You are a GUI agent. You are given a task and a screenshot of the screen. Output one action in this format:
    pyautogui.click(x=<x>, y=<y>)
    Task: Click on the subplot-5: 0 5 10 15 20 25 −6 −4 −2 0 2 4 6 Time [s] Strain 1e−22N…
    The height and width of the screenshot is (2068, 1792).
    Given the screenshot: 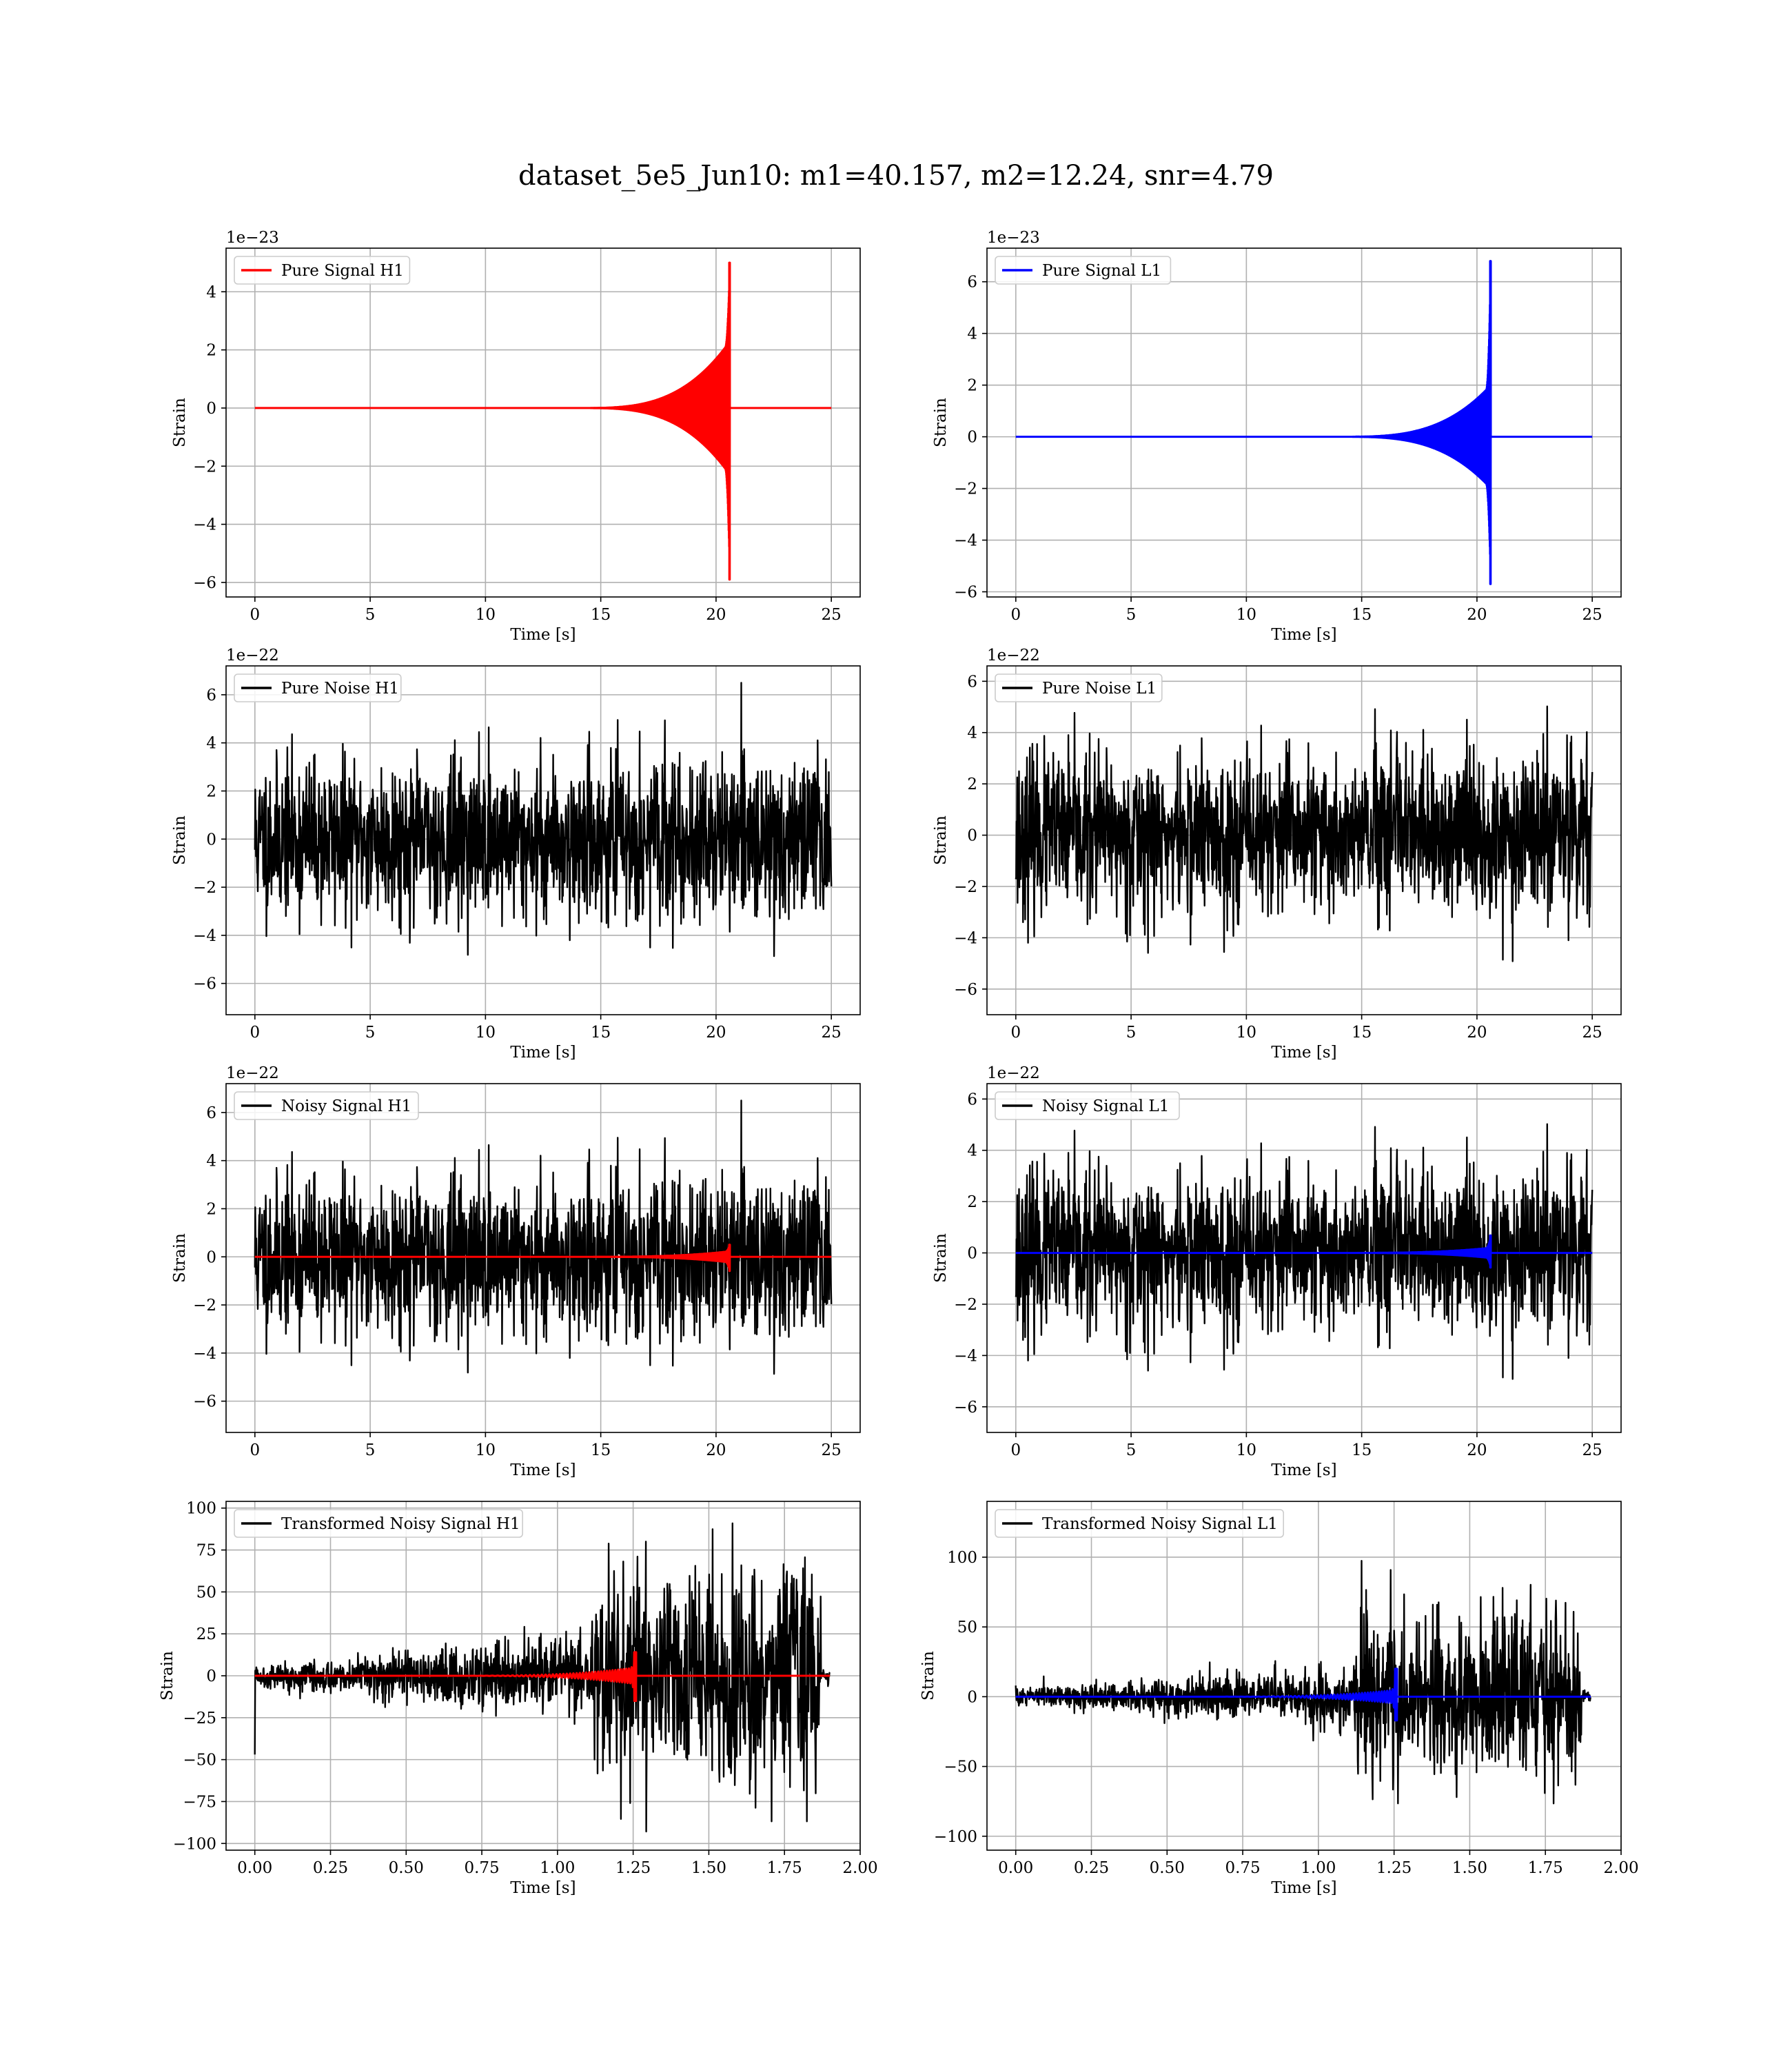 What is the action you would take?
    pyautogui.click(x=516, y=1271)
    